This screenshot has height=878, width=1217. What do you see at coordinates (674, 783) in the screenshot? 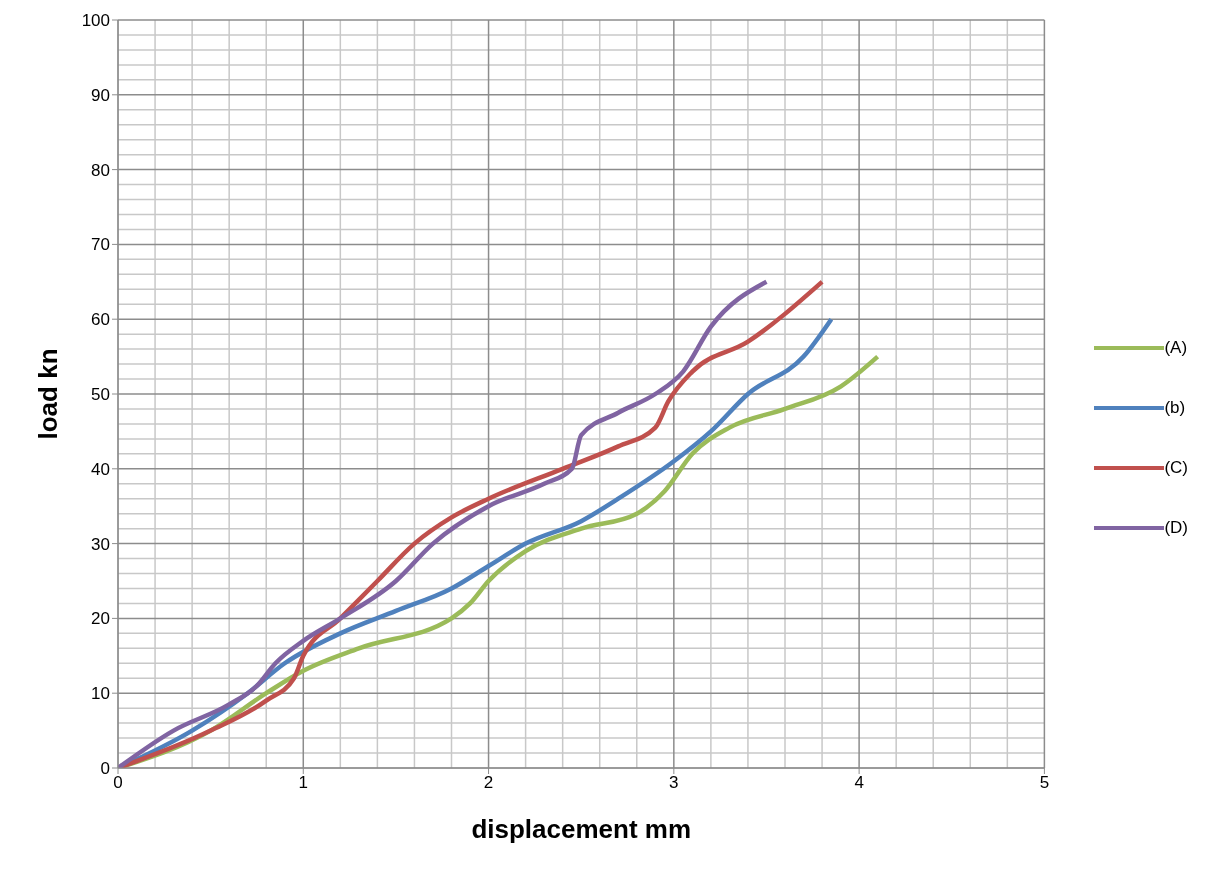
I see `x-tick-label: 3` at bounding box center [674, 783].